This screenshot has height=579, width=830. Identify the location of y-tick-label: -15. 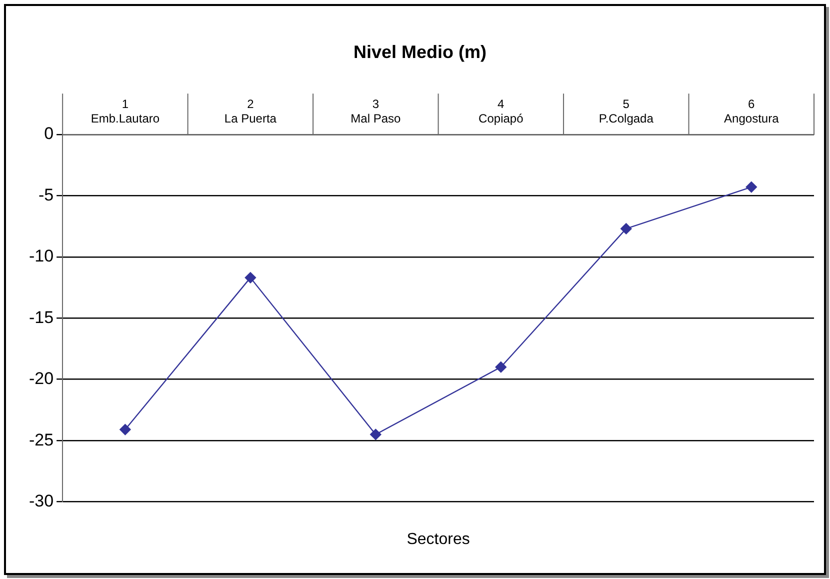
(41, 317).